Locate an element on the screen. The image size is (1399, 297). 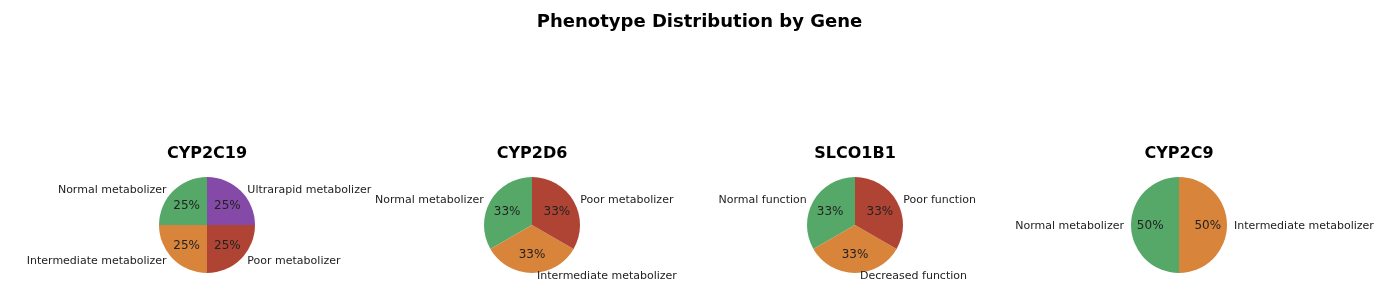
slice-label: Poor function is located at coordinates (939, 200).